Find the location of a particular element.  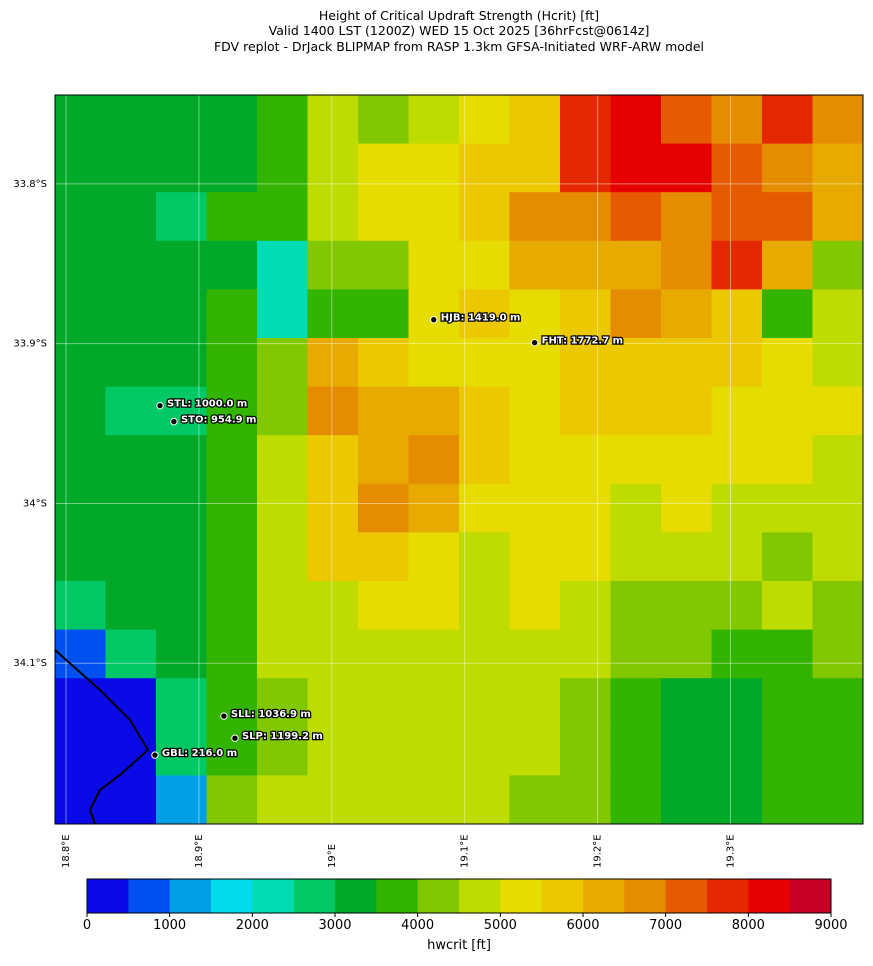

station-label: SLL: 1036.9 m is located at coordinates (271, 714).